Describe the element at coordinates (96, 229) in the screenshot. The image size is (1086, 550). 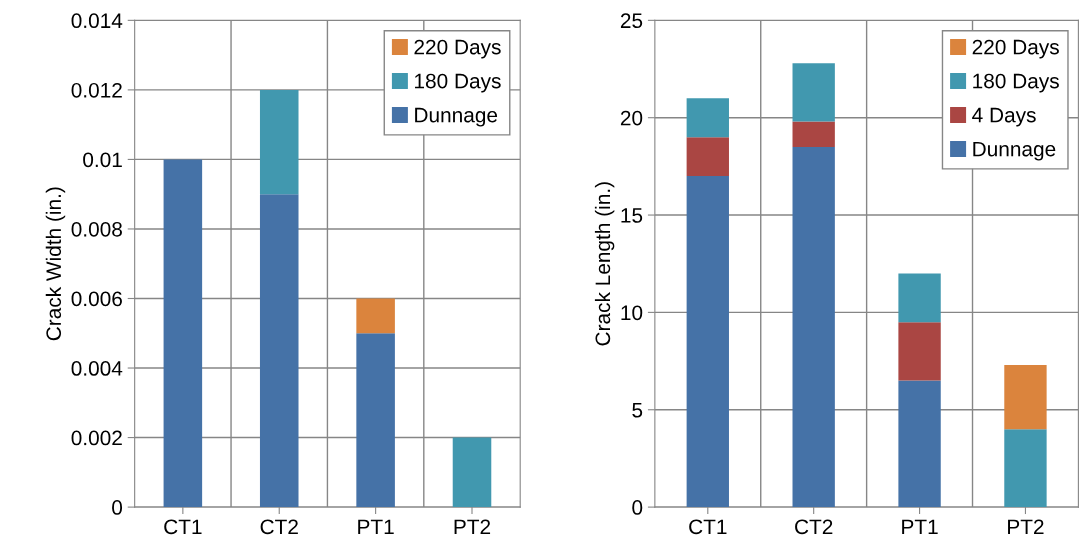
I see `y-tick-label: 0.008` at that location.